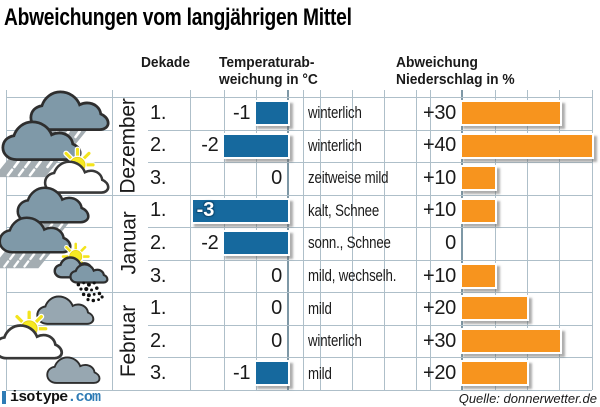 The width and height of the screenshot is (600, 407). What do you see at coordinates (450, 242) in the screenshot?
I see `precip-value-label: 0` at bounding box center [450, 242].